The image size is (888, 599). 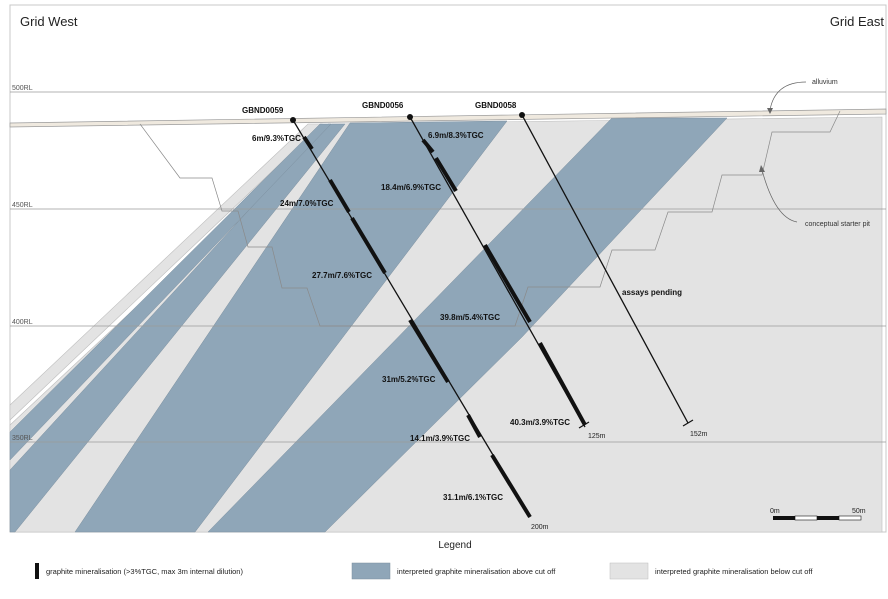 I want to click on interval-label: 6.9m/8.3%TGC, so click(x=456, y=135).